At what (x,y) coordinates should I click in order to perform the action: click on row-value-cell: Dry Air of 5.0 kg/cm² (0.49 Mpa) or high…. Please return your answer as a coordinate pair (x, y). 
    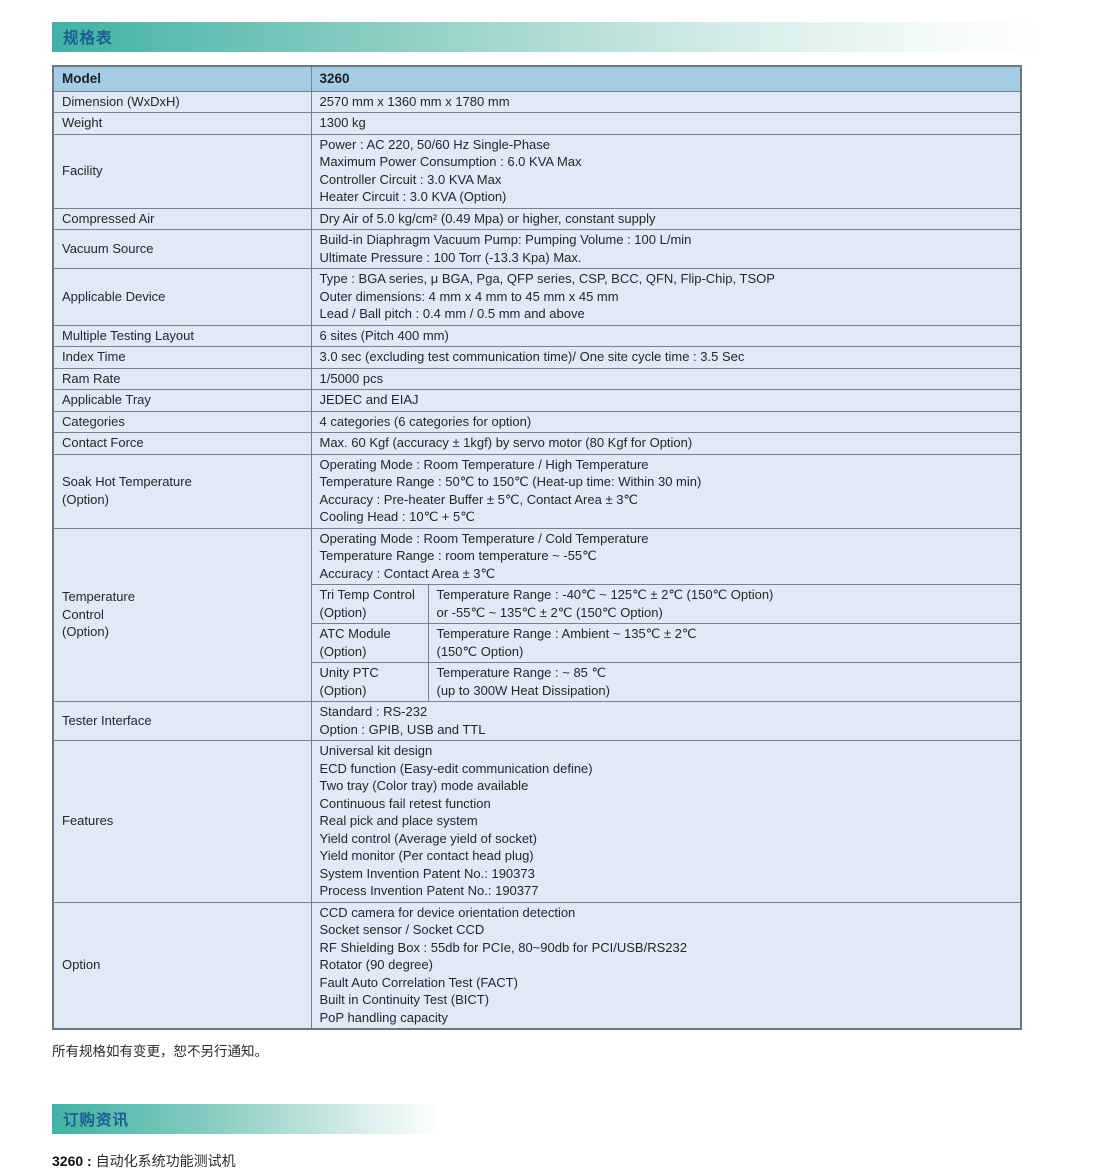
    Looking at the image, I should click on (666, 218).